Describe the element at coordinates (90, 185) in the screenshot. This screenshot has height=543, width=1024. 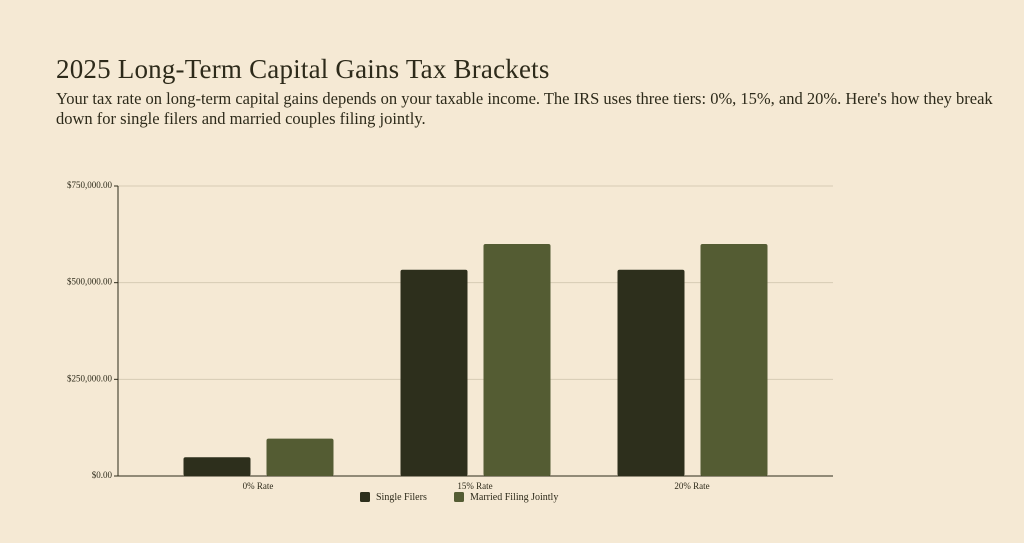
I see `y-tick-label: $750,000.00` at that location.